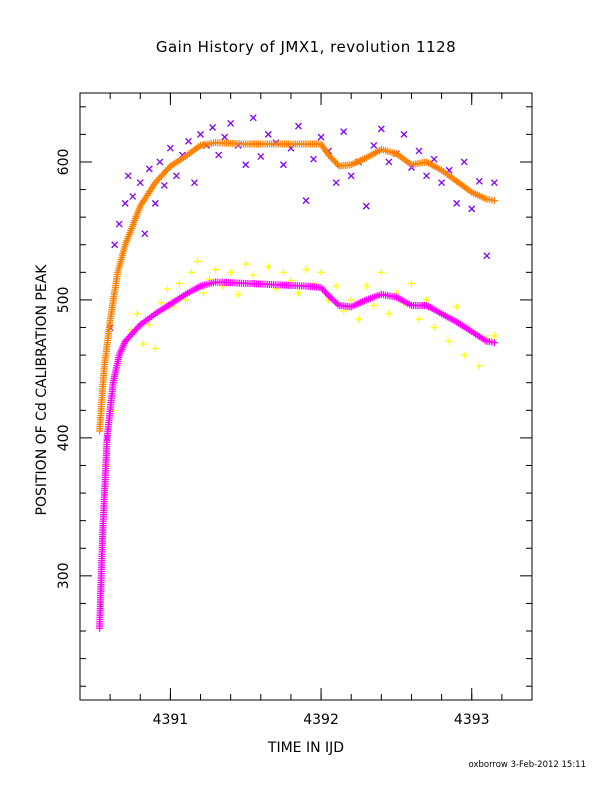 The image size is (612, 792). Describe the element at coordinates (527, 765) in the screenshot. I see `timestamp-stamp: oxborrow 3-Feb-2012 15:11` at that location.